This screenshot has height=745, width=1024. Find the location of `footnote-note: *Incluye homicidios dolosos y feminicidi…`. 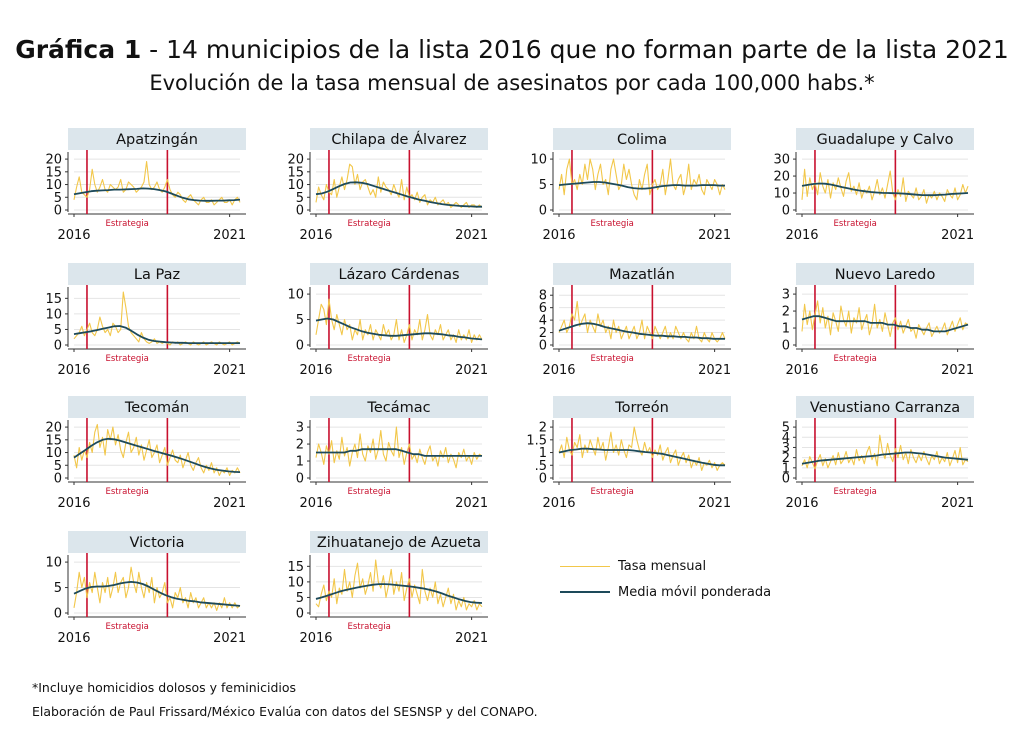

footnote-note: *Incluye homicidios dolosos y feminicidi… is located at coordinates (164, 687).